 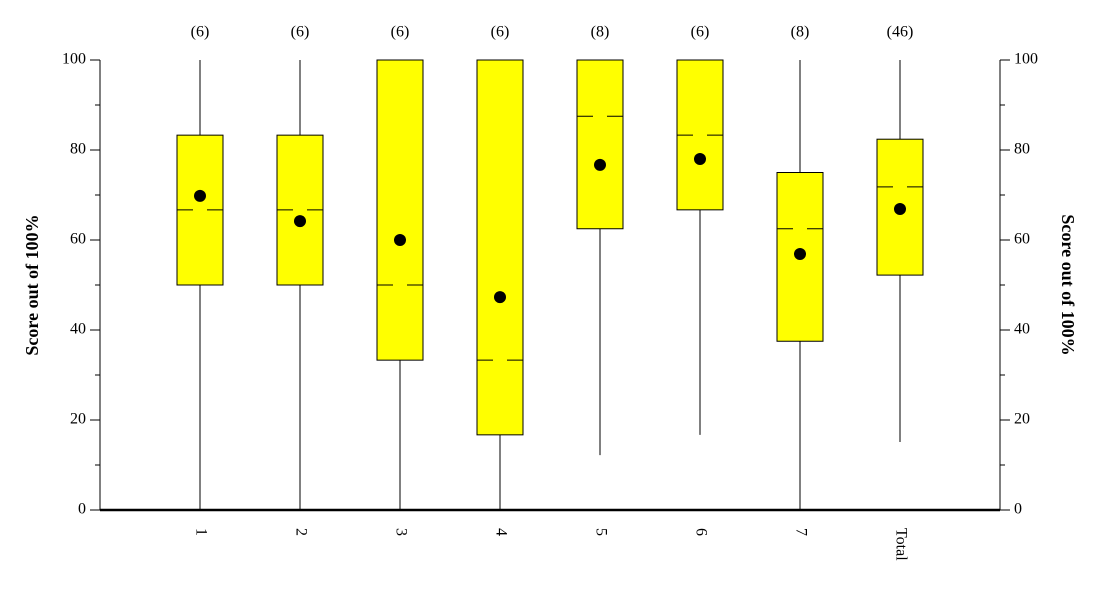 I want to click on x-tick-label: 6, so click(x=700, y=532).